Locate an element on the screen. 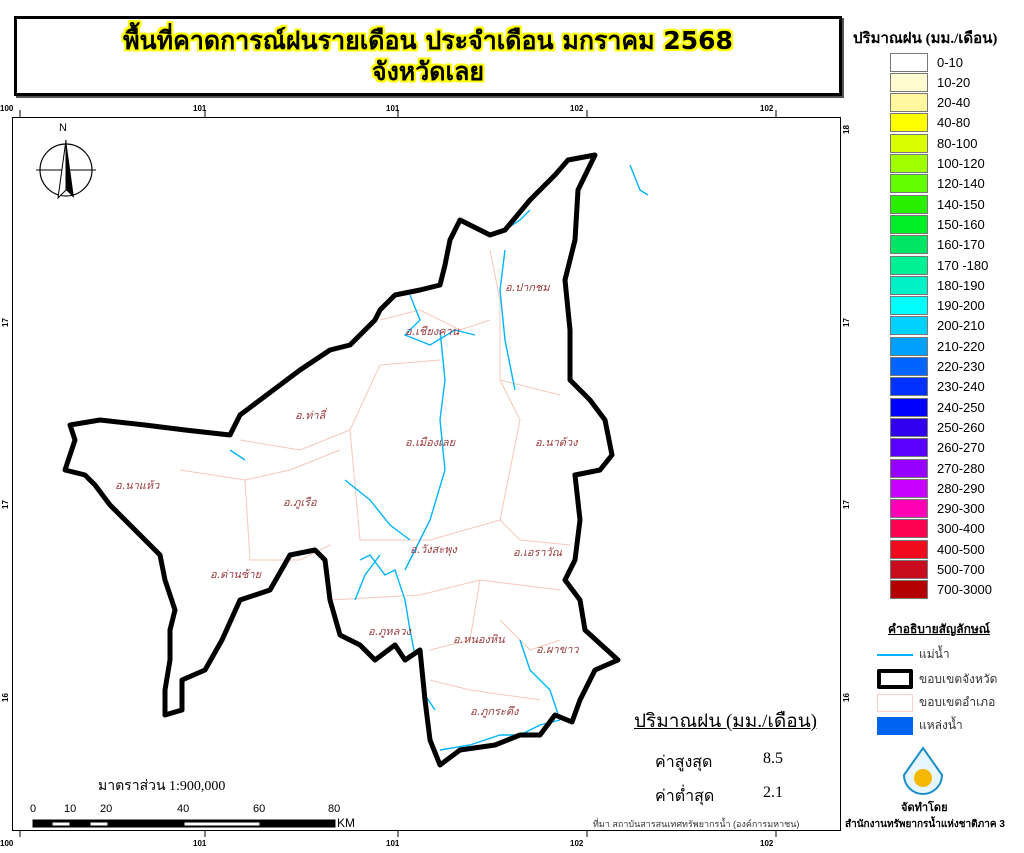 The image size is (1024, 853). legend-label: 250-260 is located at coordinates (961, 427).